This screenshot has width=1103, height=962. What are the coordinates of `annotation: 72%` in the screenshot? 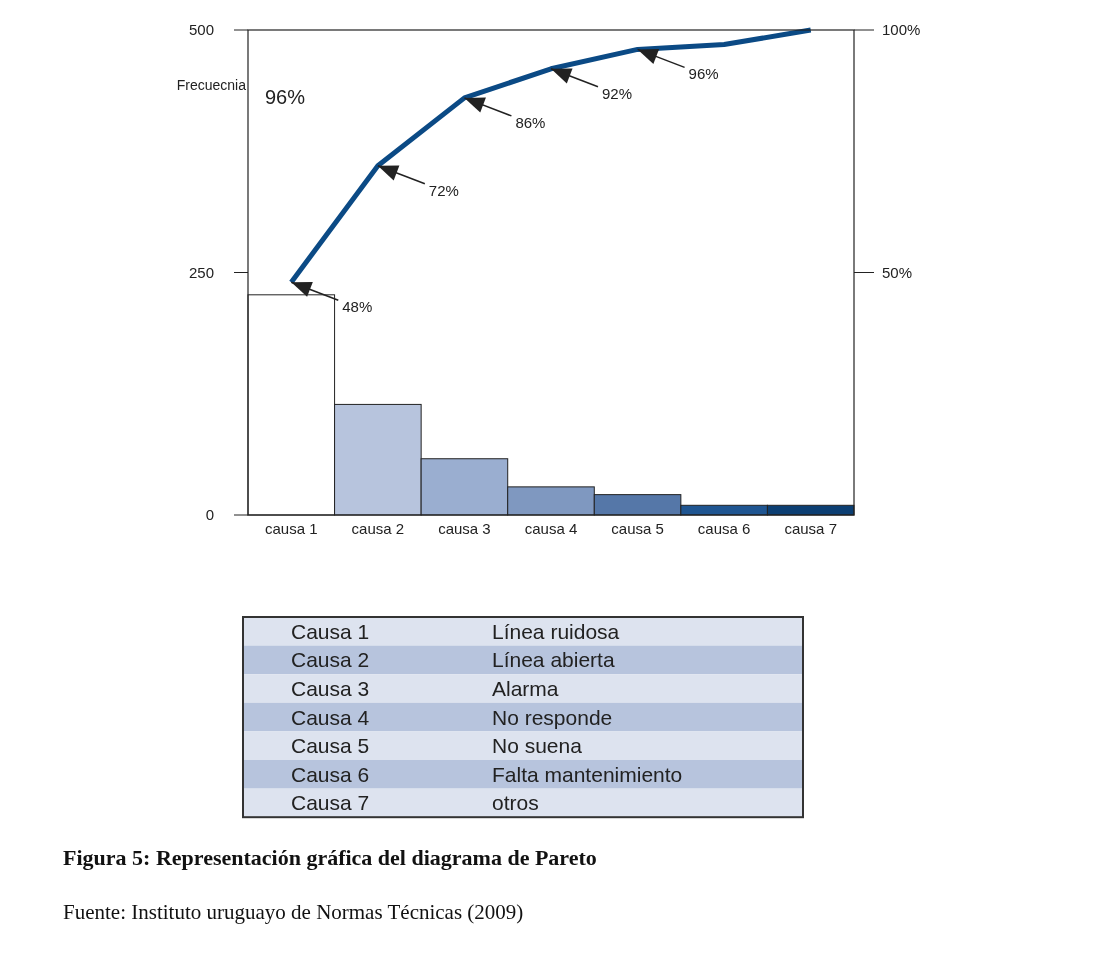 It's located at (443, 190).